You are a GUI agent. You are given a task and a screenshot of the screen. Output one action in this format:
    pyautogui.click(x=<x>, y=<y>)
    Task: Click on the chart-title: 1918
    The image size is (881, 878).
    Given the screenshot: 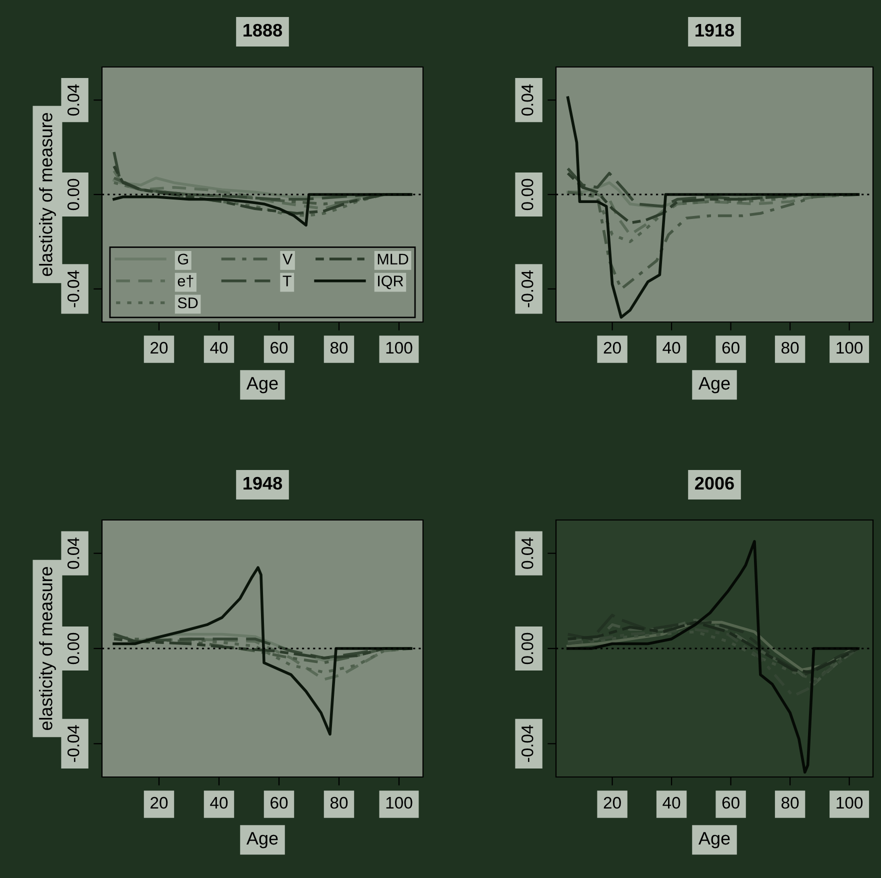 What is the action you would take?
    pyautogui.click(x=715, y=30)
    